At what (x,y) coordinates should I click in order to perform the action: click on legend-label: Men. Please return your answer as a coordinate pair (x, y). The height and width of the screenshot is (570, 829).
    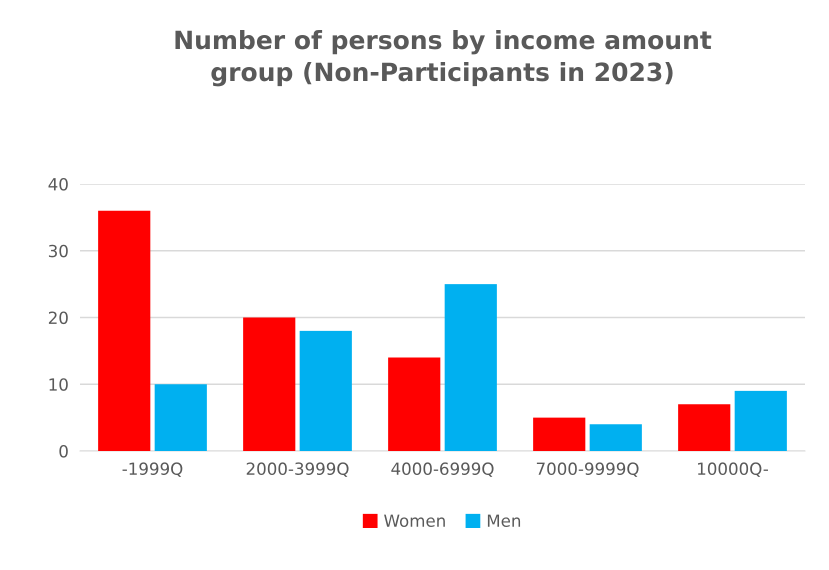
    Looking at the image, I should click on (504, 520).